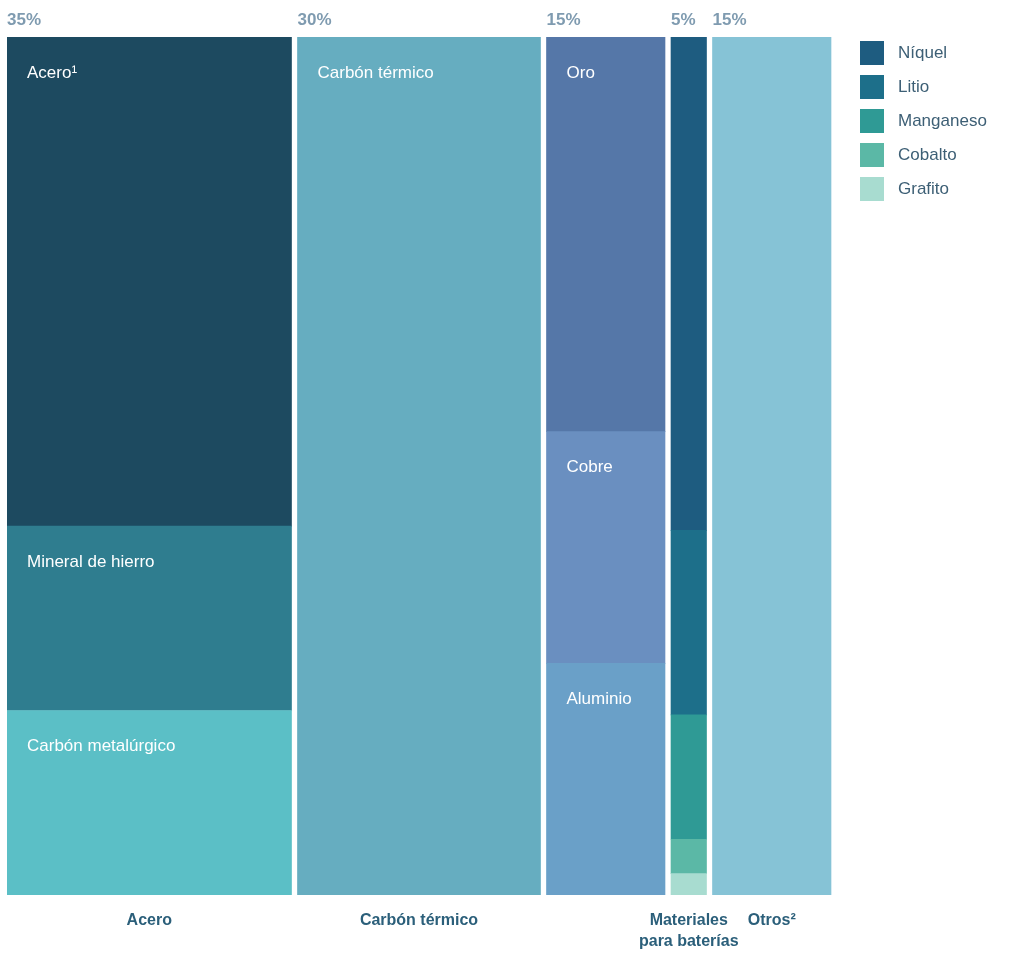  What do you see at coordinates (923, 53) in the screenshot?
I see `legend-label: Níquel` at bounding box center [923, 53].